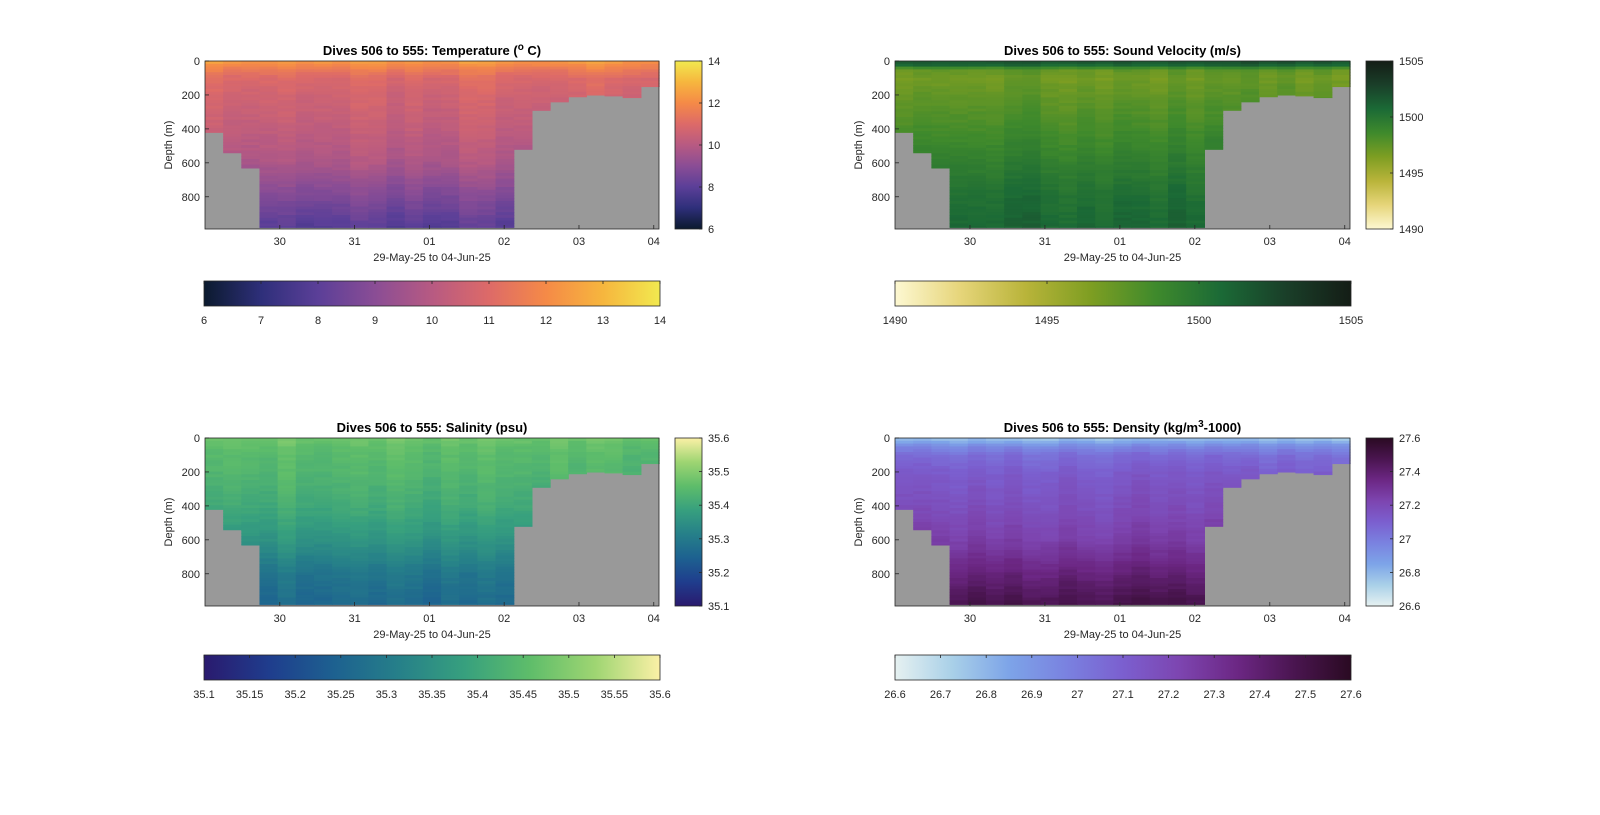 This screenshot has width=1600, height=815. What do you see at coordinates (1123, 667) in the screenshot?
I see `colorbar-bottom` at bounding box center [1123, 667].